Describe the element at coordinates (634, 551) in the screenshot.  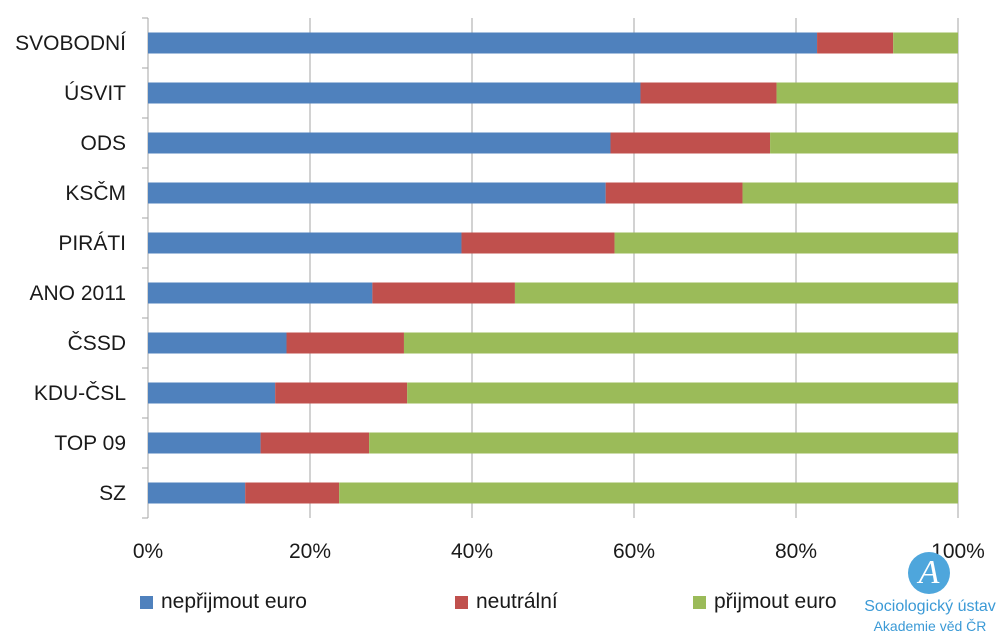
I see `x-tick-label: 60%` at that location.